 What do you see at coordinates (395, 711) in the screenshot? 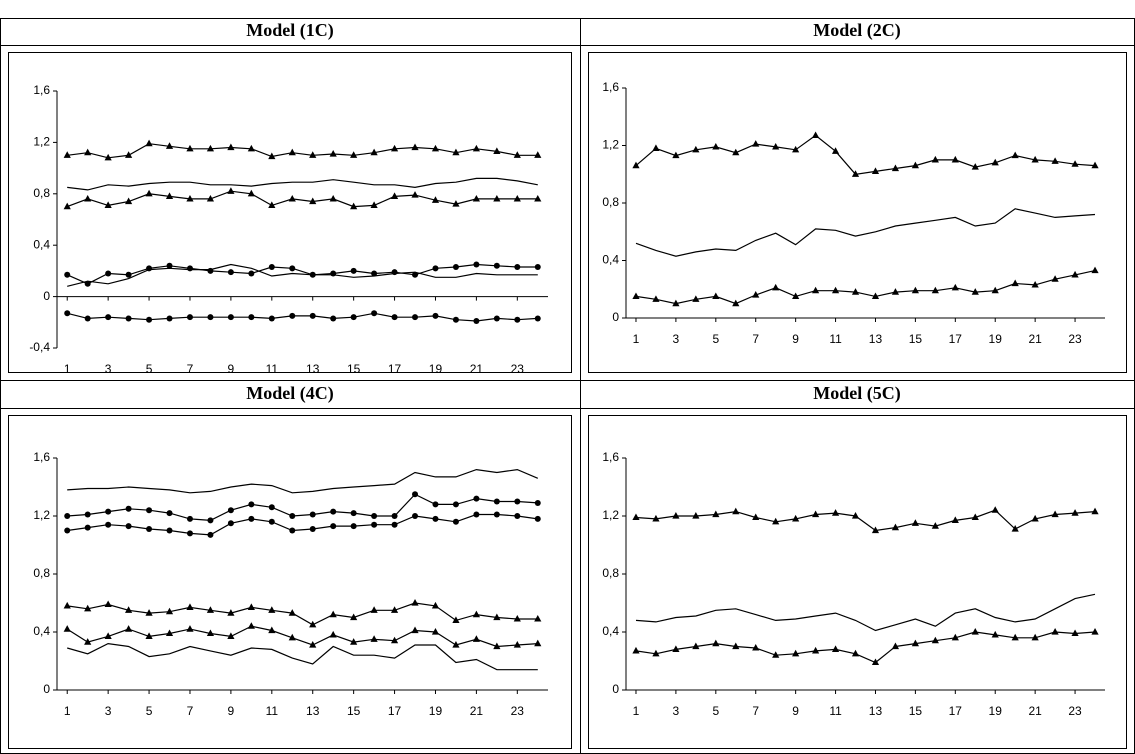
I see `x-tick-label: 17` at bounding box center [395, 711].